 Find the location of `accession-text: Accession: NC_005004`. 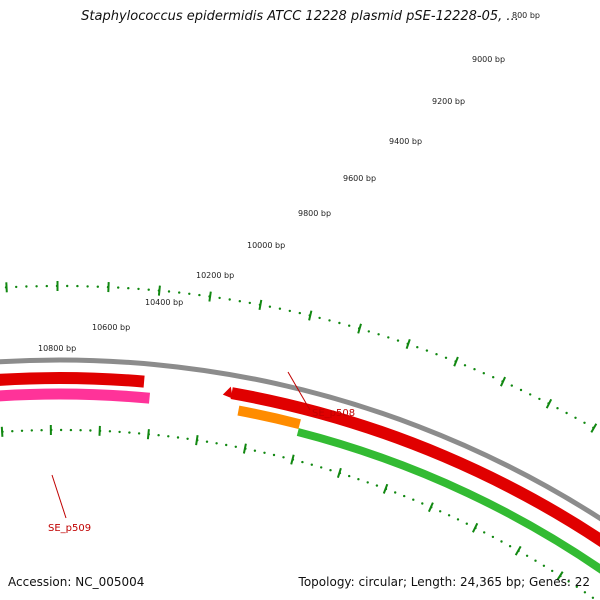

accession-text: Accession: NC_005004 is located at coordinates (76, 582).